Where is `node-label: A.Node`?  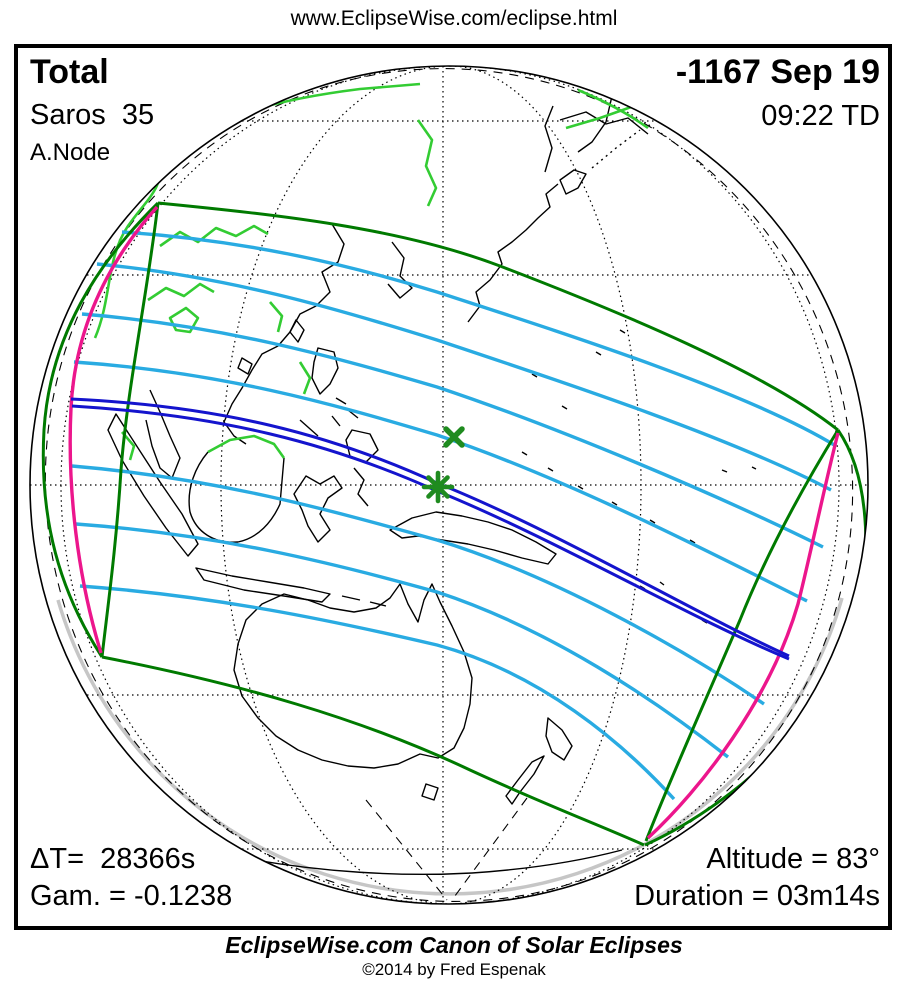 node-label: A.Node is located at coordinates (70, 152).